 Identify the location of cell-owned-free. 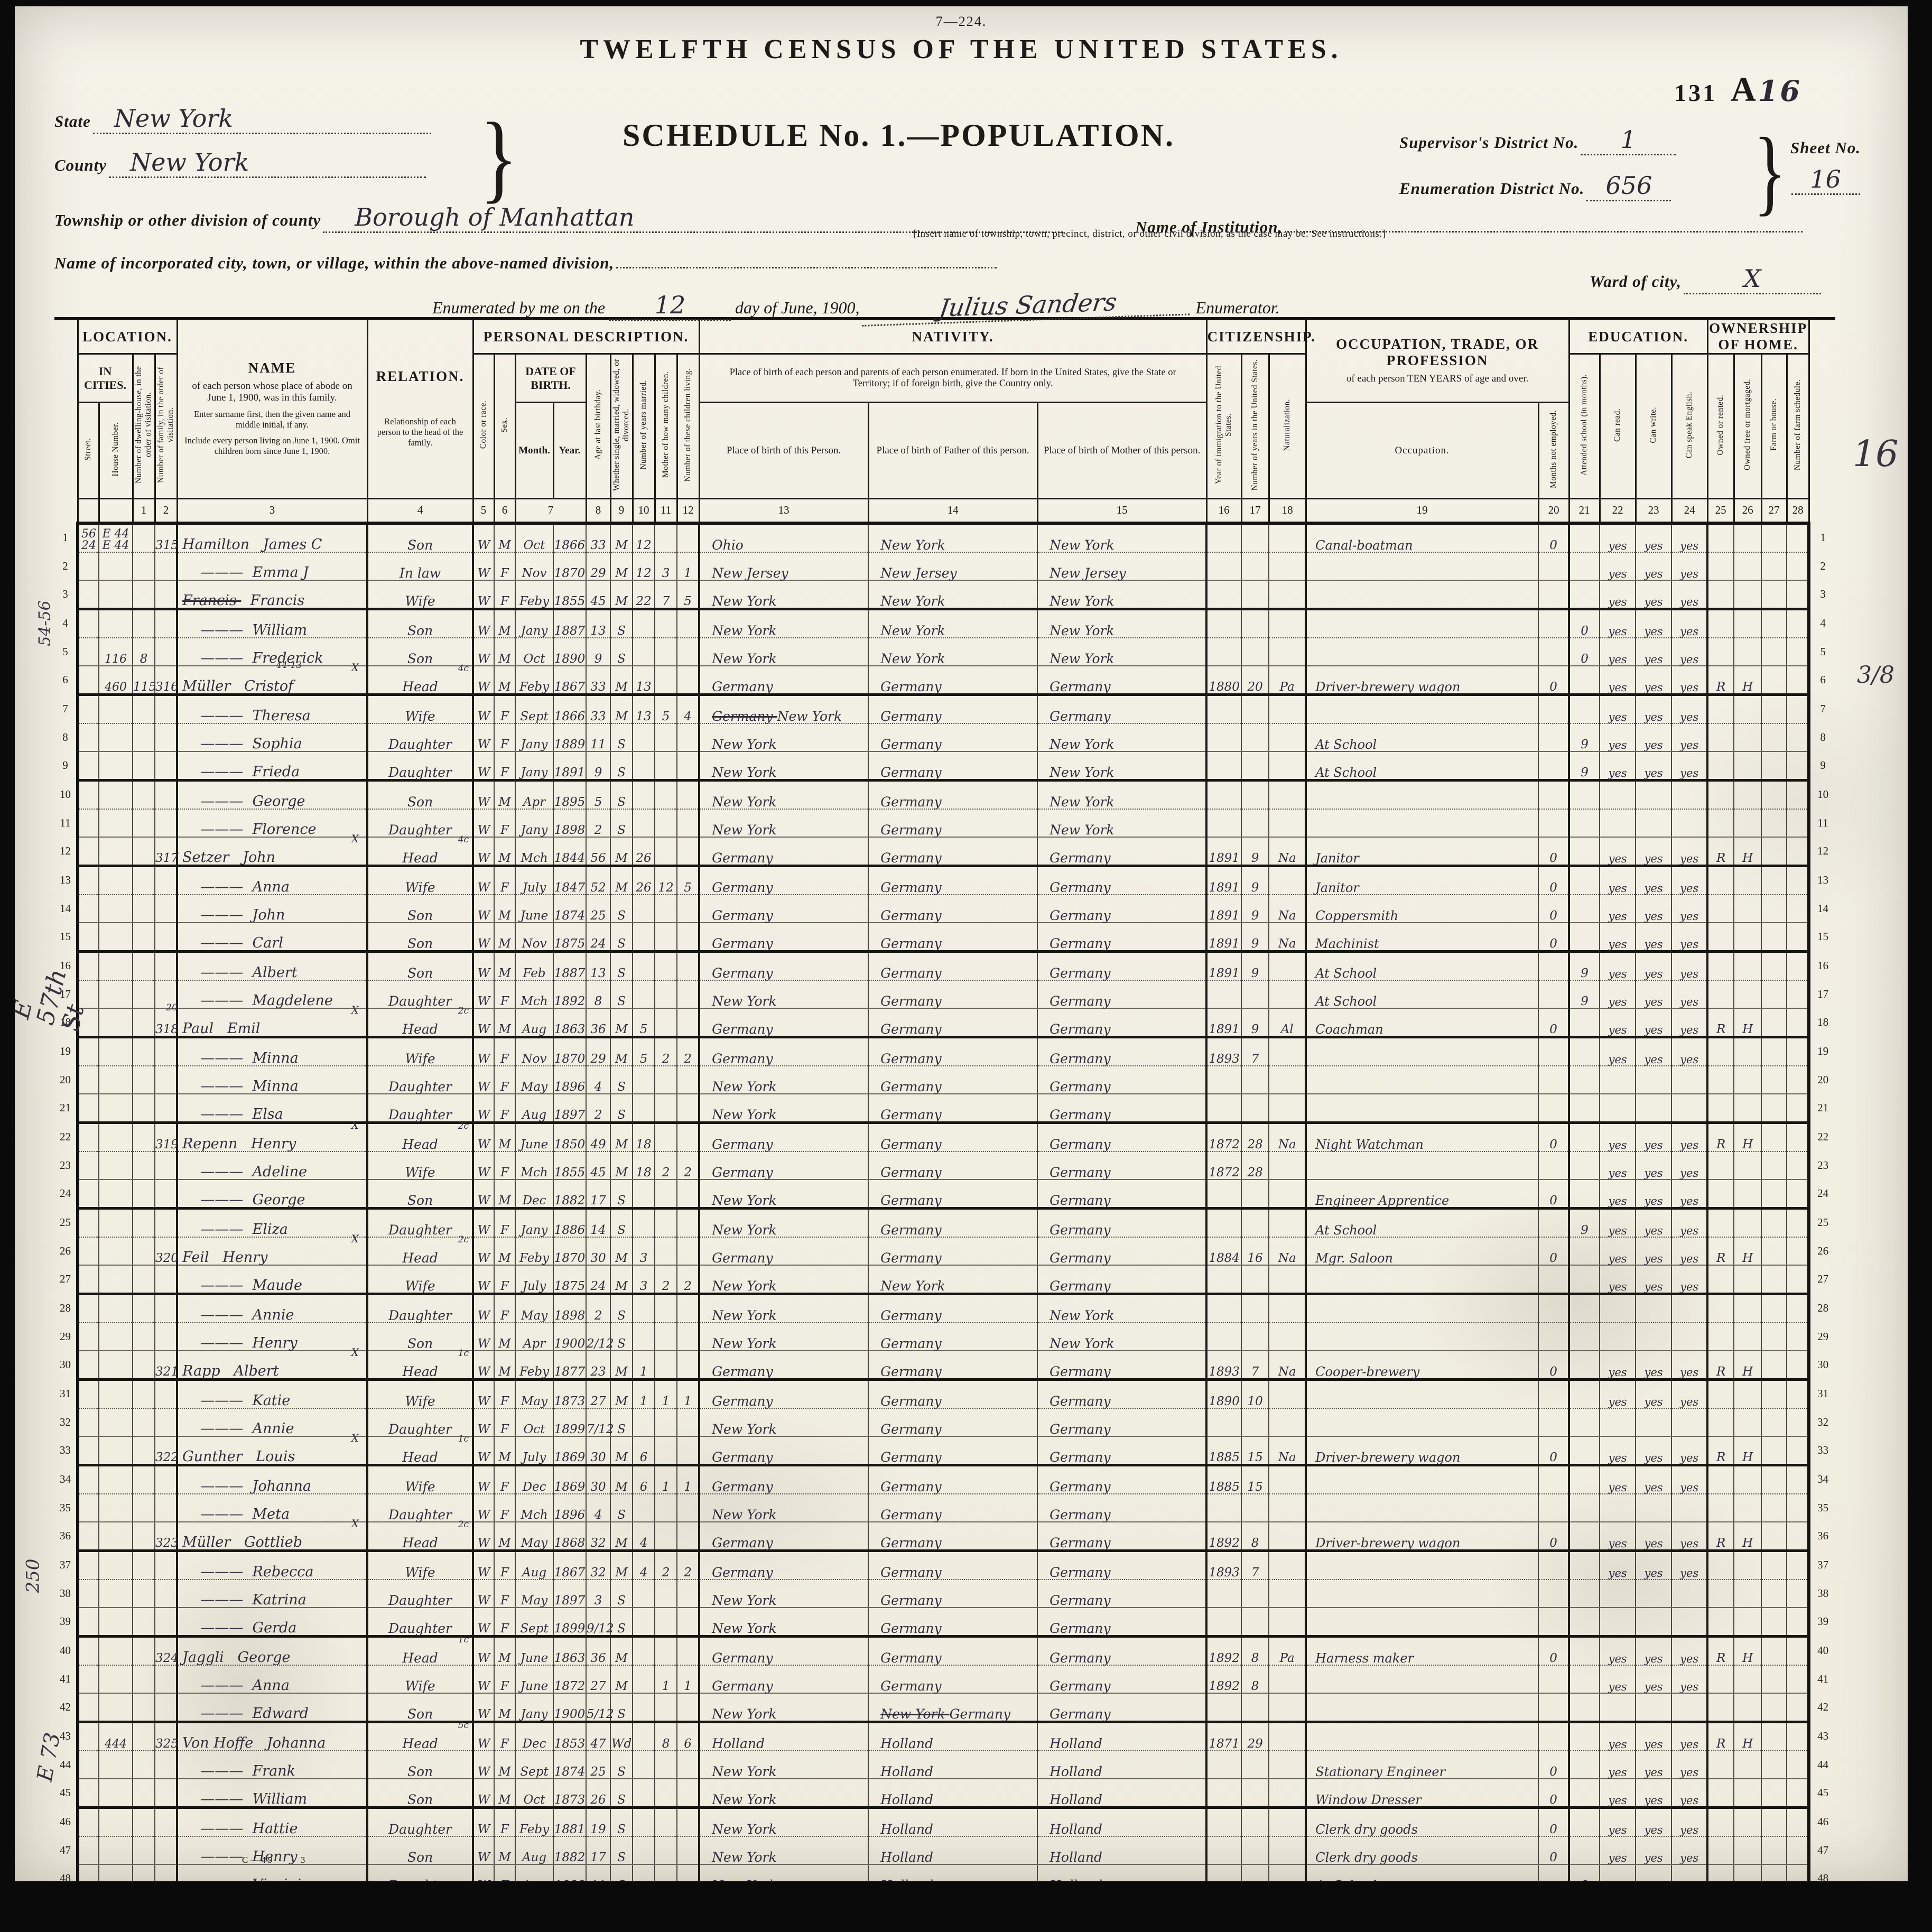
(1747, 1708).